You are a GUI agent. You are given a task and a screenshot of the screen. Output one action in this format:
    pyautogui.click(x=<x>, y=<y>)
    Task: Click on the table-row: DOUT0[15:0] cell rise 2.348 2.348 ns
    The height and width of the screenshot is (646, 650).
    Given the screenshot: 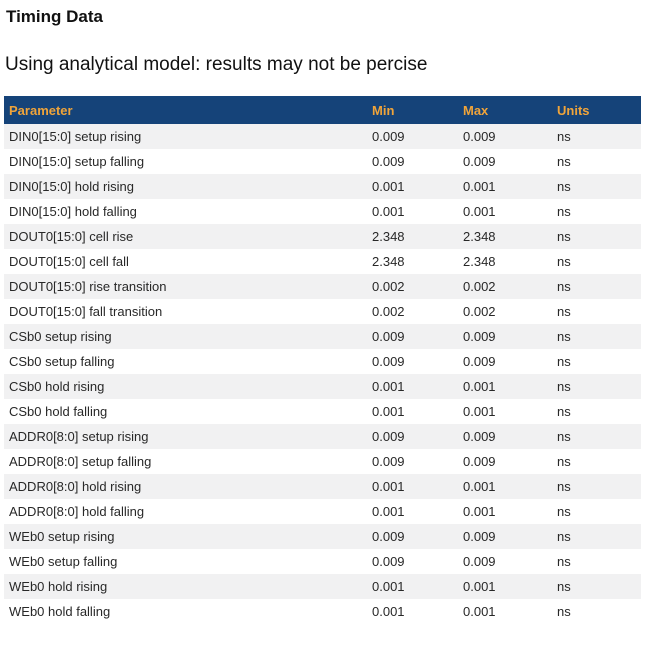 What is the action you would take?
    pyautogui.click(x=322, y=237)
    